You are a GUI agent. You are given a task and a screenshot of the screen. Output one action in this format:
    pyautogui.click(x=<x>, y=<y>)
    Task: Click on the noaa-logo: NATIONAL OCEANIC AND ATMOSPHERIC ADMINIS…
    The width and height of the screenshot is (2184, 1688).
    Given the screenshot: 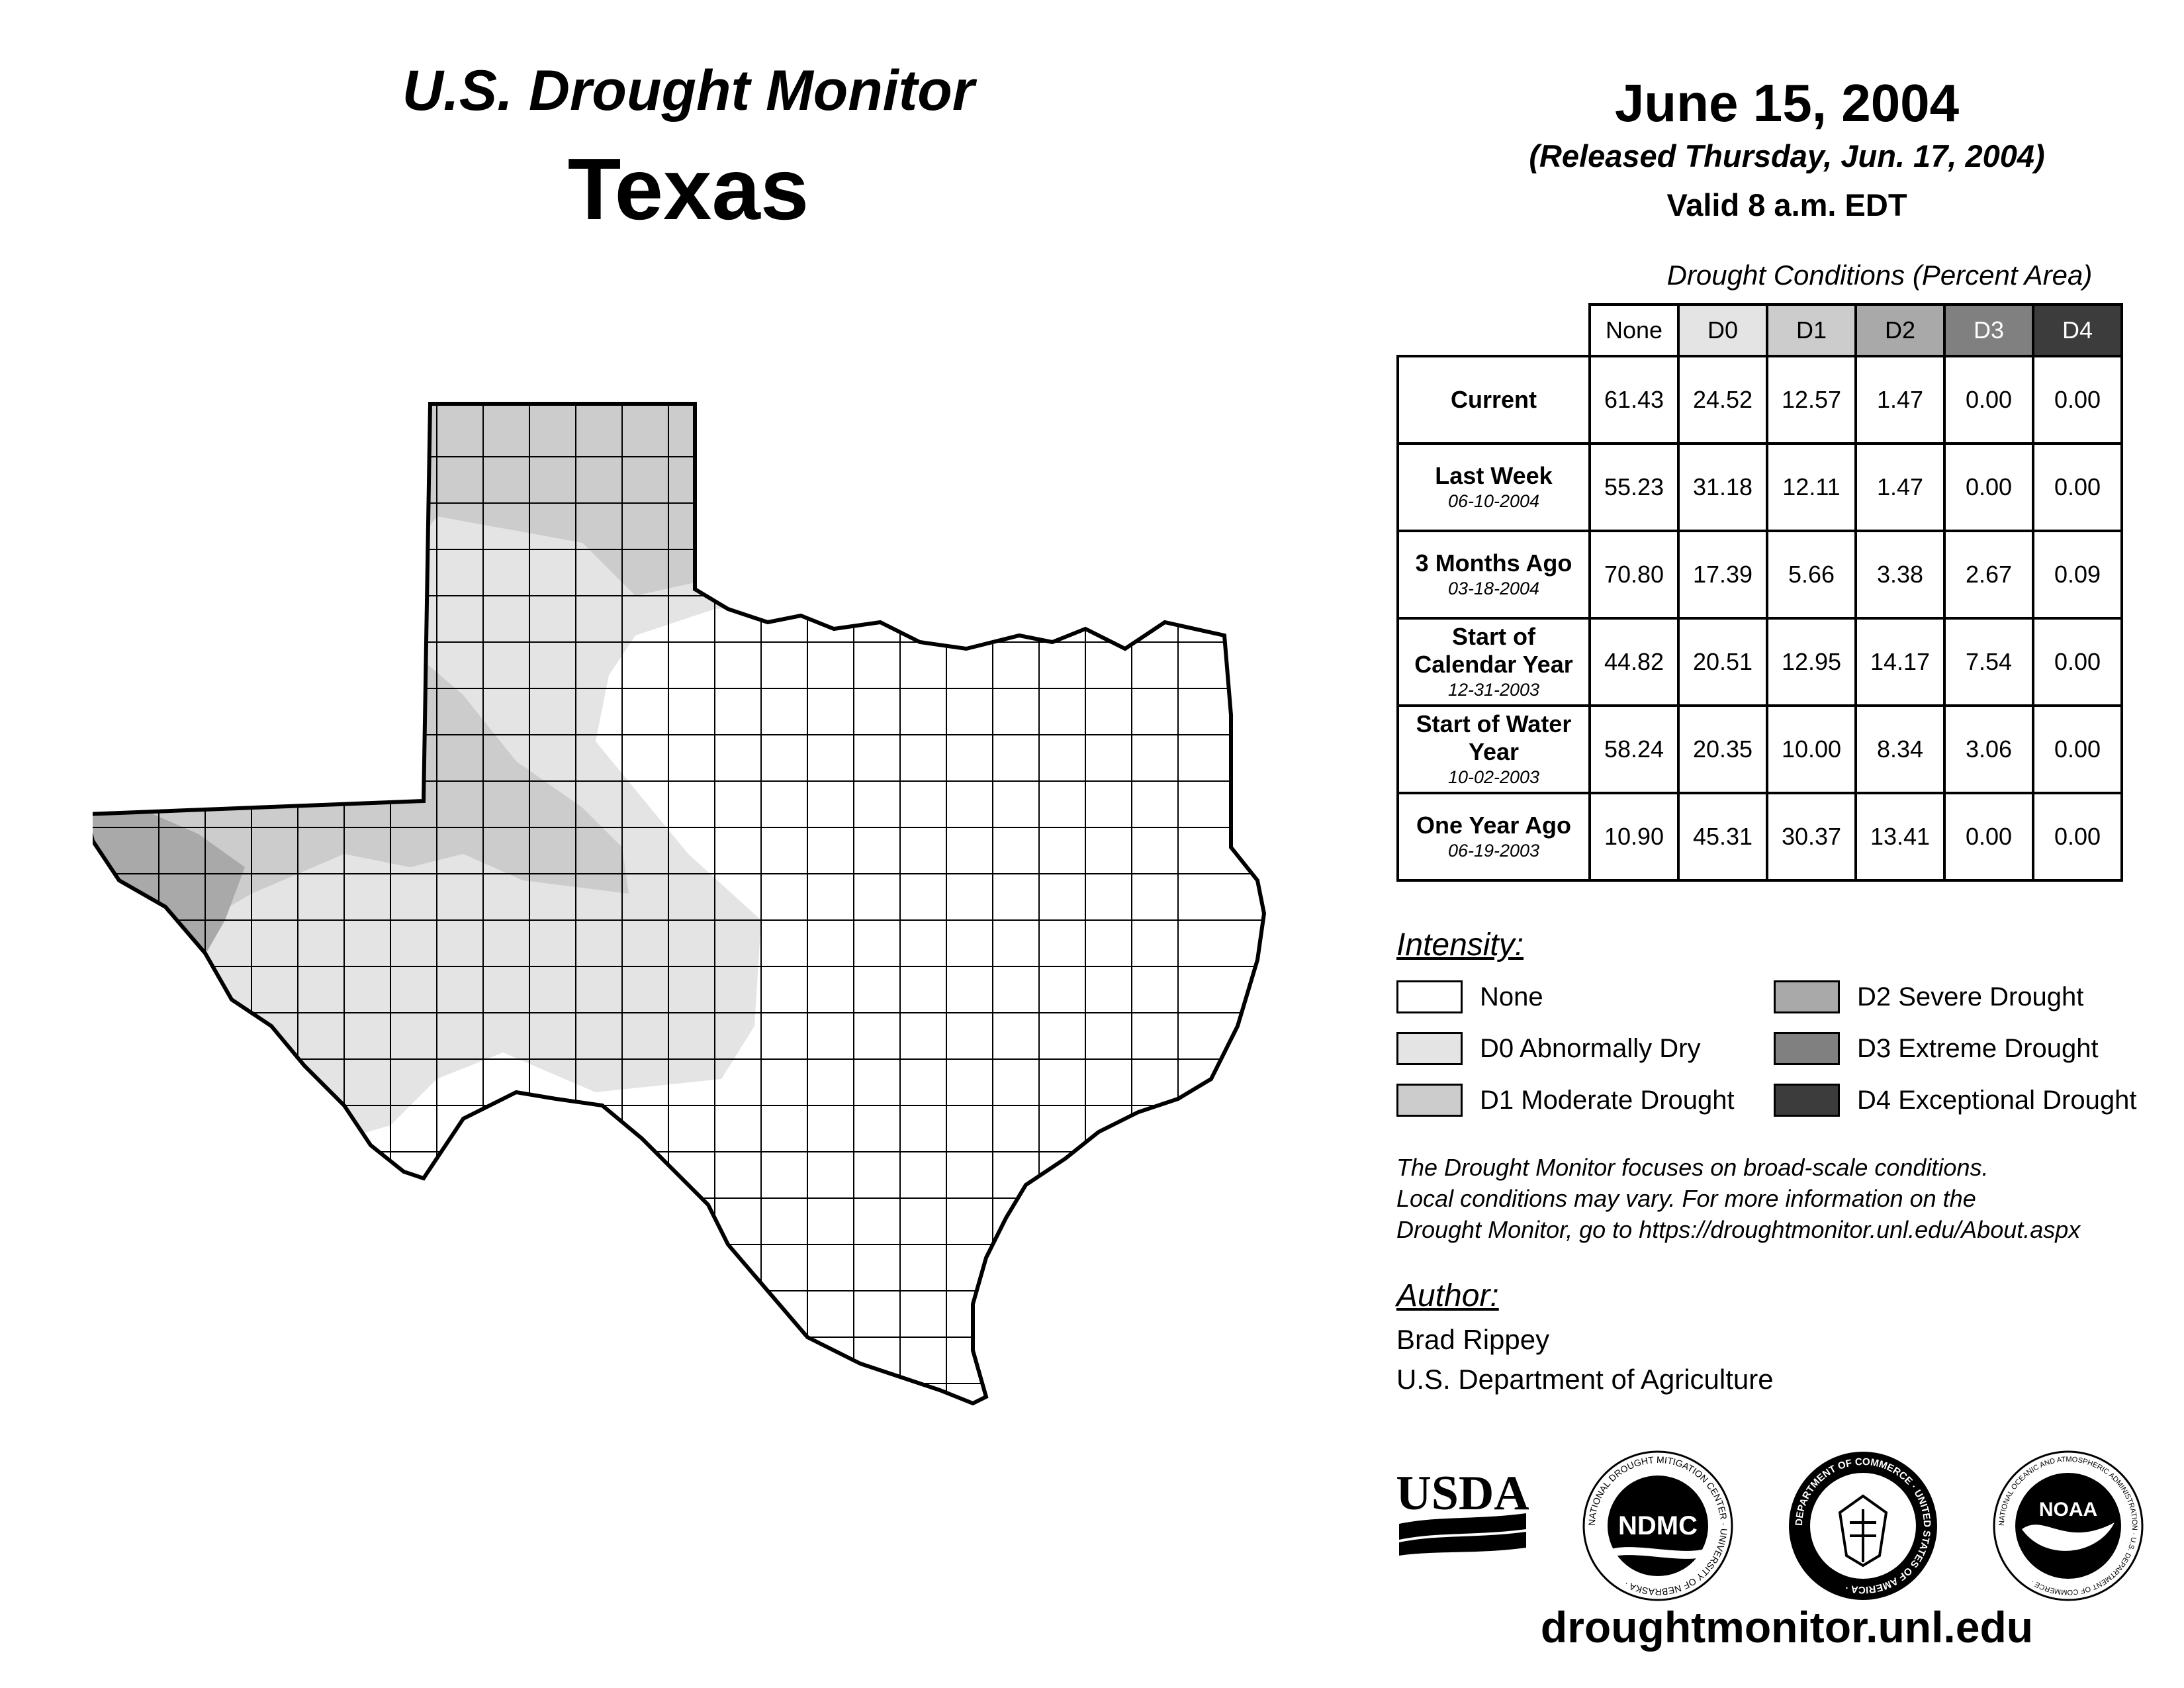 What is the action you would take?
    pyautogui.click(x=2068, y=1525)
    